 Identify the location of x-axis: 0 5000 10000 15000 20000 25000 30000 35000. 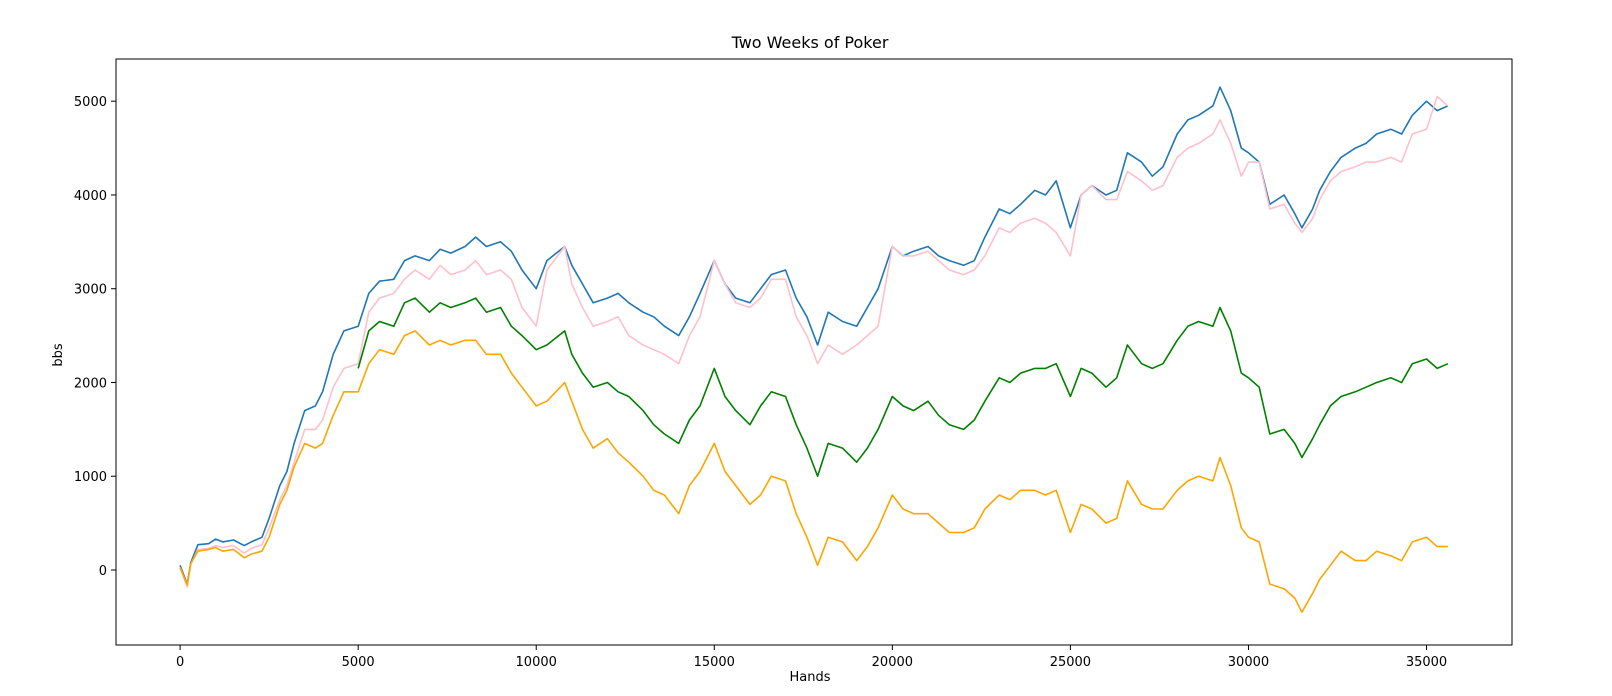
(811, 657).